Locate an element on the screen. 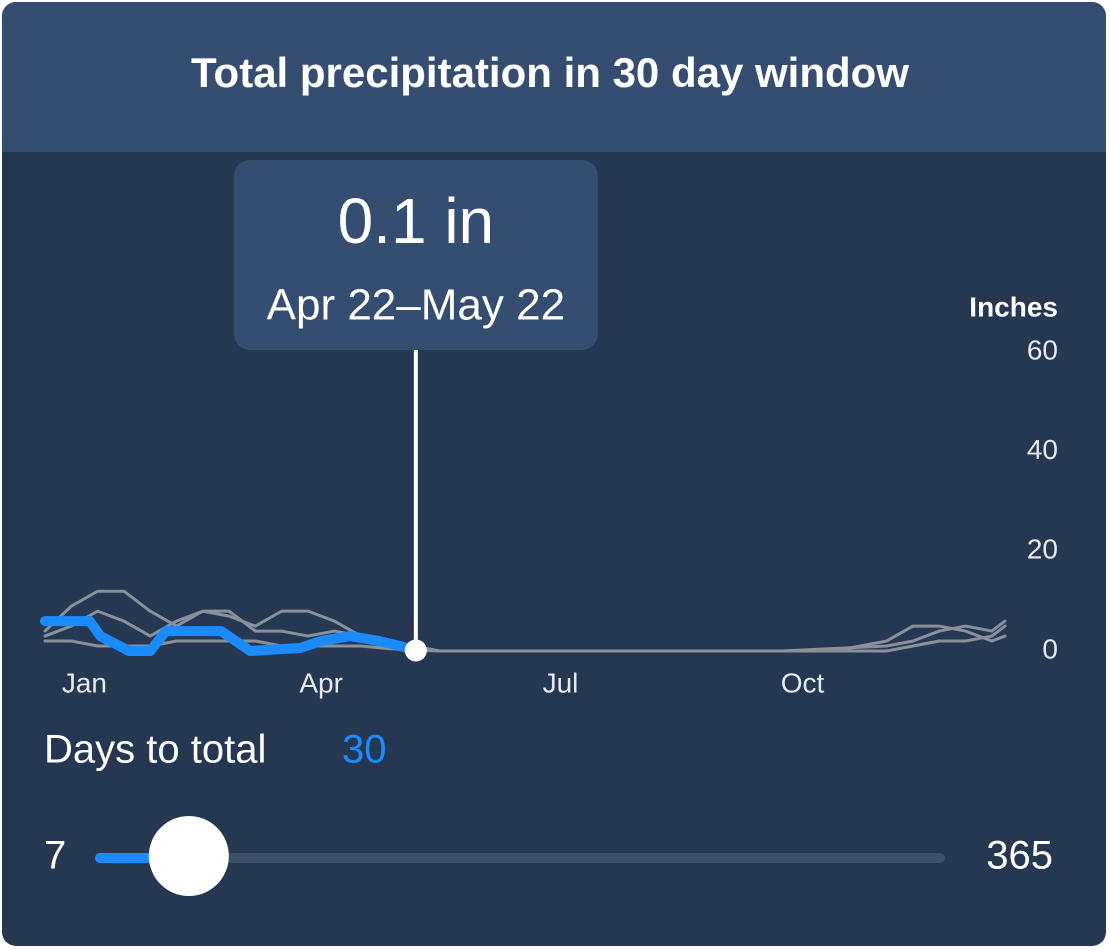  slider-max: 365 is located at coordinates (1019, 856).